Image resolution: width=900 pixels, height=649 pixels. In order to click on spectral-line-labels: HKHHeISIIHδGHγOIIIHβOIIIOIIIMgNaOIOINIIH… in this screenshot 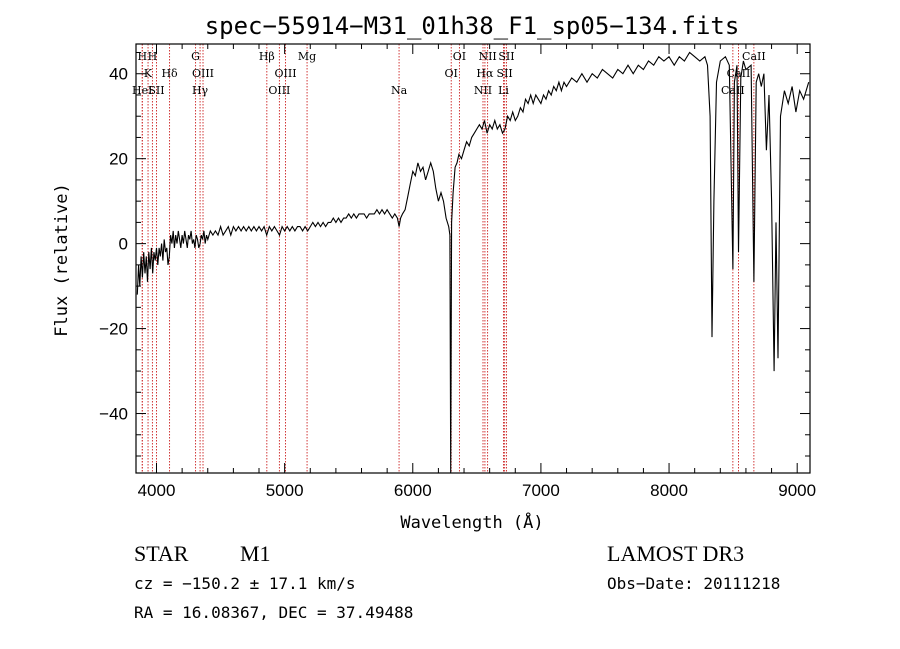, I will do `click(449, 73)`.